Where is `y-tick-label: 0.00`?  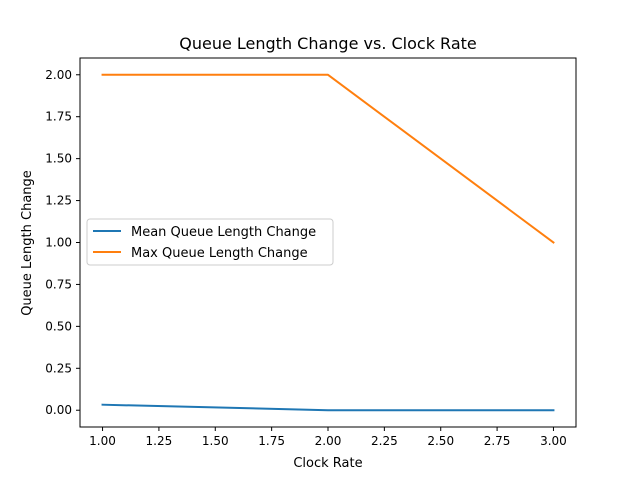 y-tick-label: 0.00 is located at coordinates (58, 410).